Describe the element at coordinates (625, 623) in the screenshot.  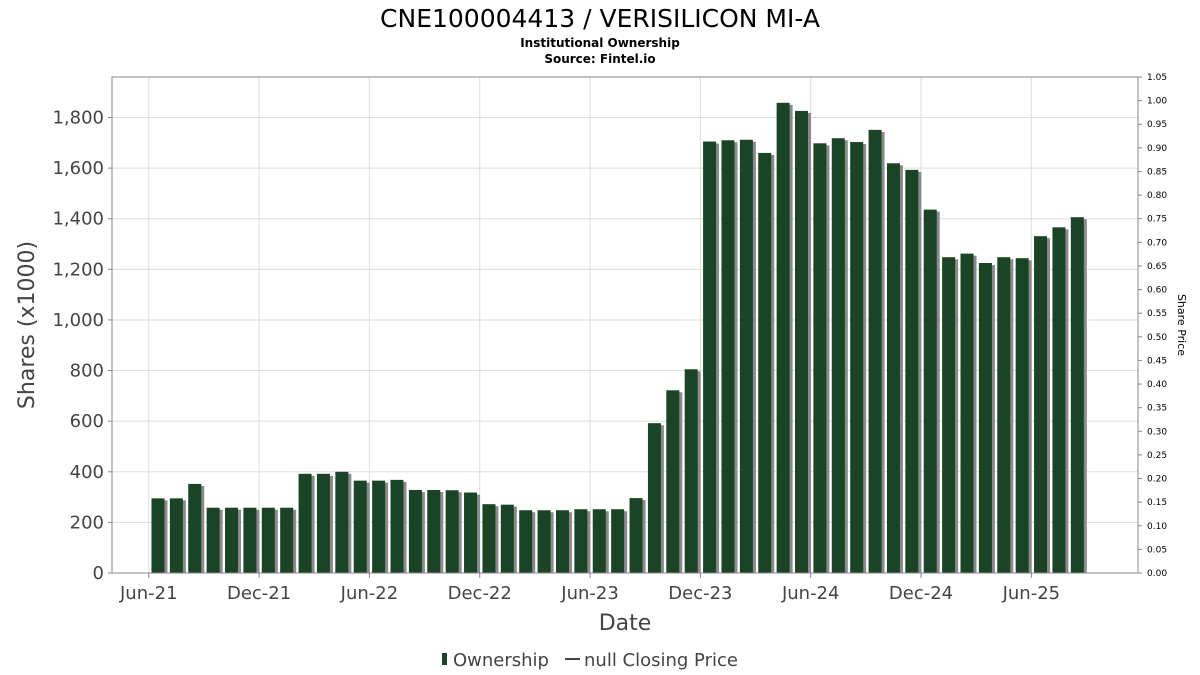
I see `x-axis-label: Date` at that location.